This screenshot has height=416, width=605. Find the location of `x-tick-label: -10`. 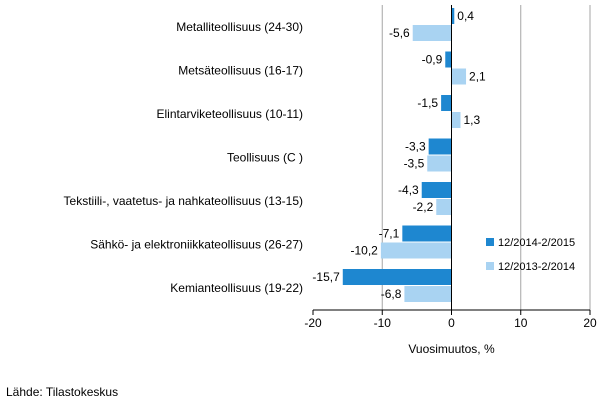

x-tick-label: -10 is located at coordinates (383, 323).